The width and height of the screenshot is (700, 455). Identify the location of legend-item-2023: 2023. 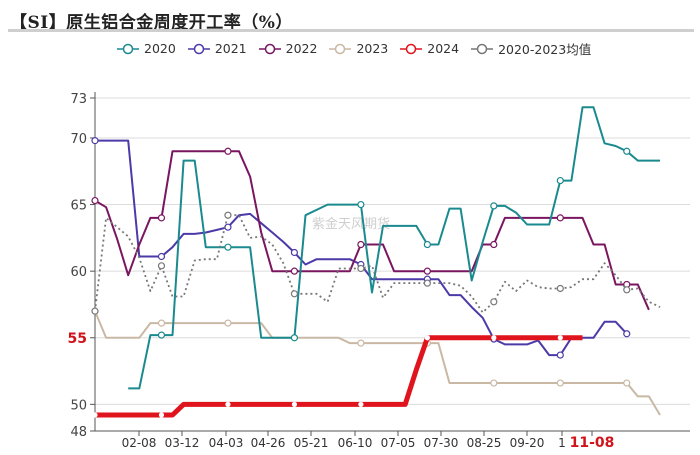
(358, 48).